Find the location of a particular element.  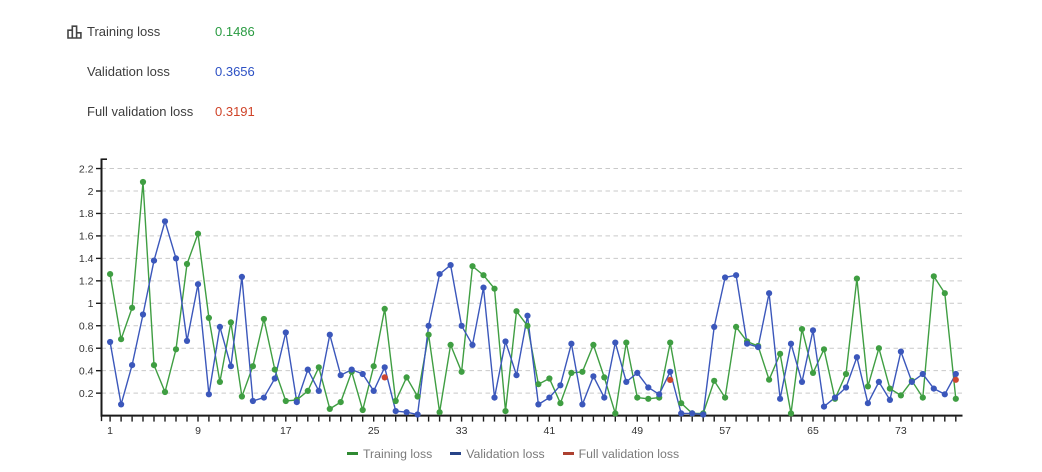

svg-text: 2 is located at coordinates (91, 192).